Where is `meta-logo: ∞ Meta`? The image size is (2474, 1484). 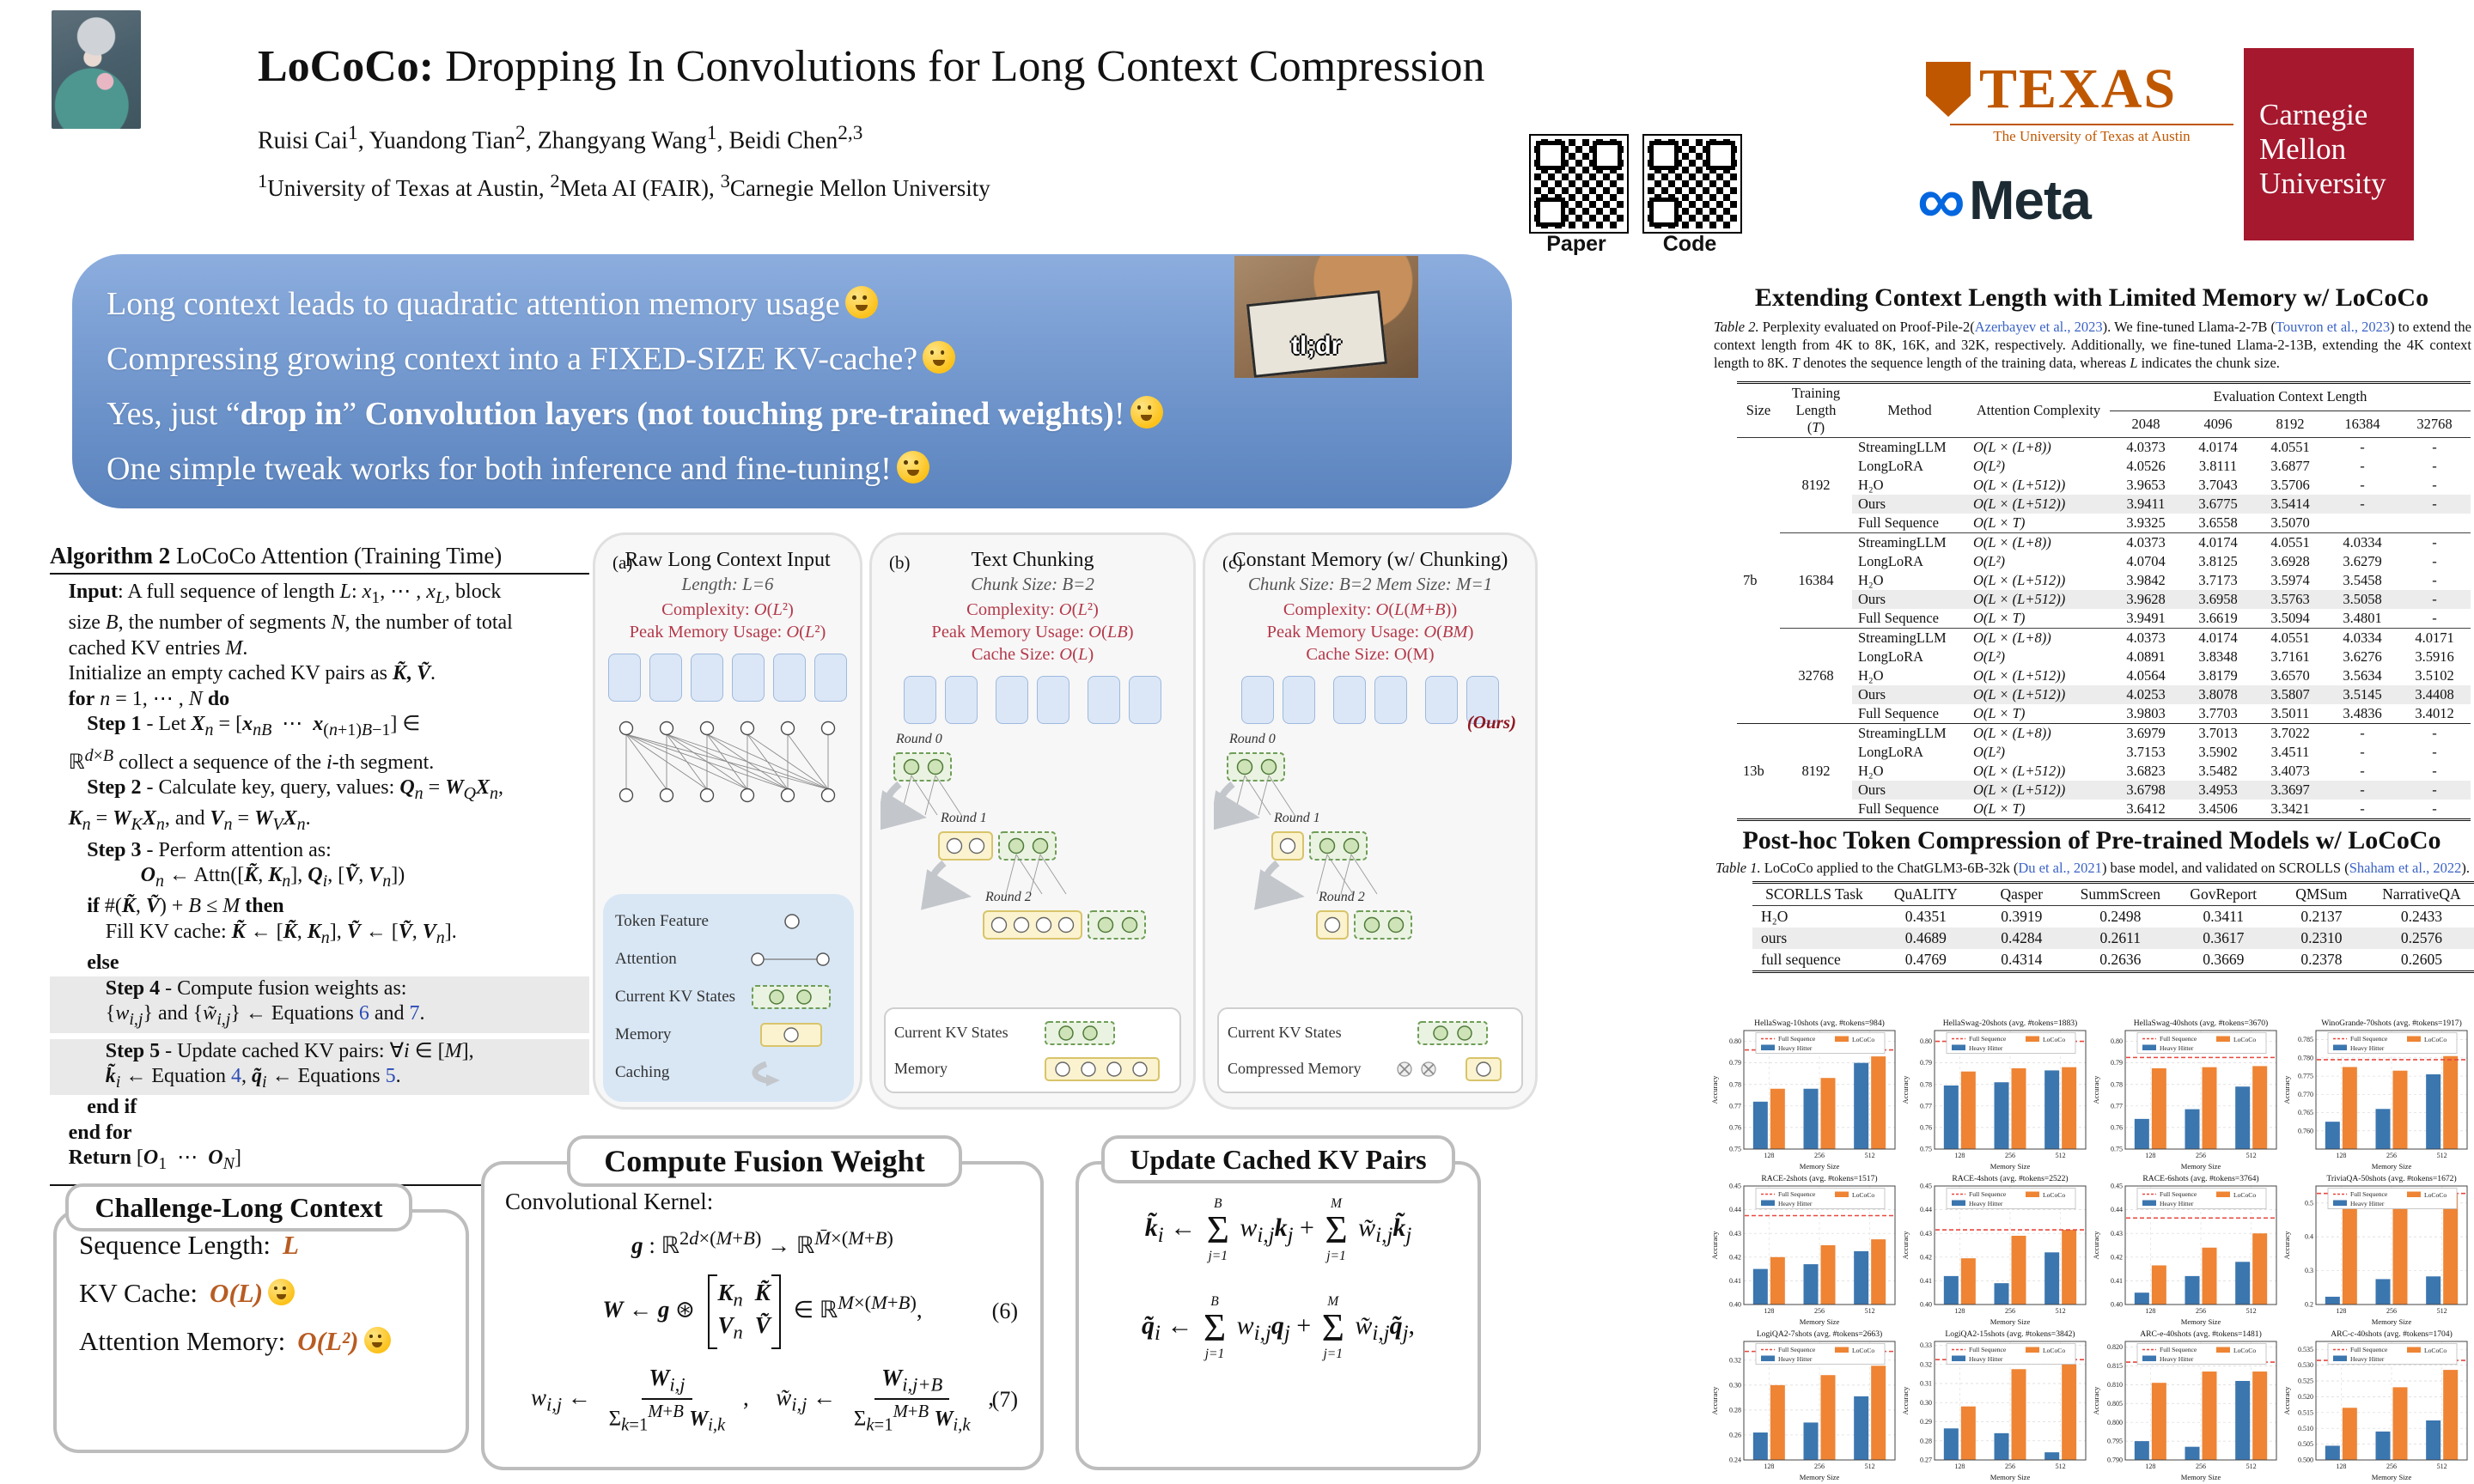 meta-logo: ∞ Meta is located at coordinates (2004, 201).